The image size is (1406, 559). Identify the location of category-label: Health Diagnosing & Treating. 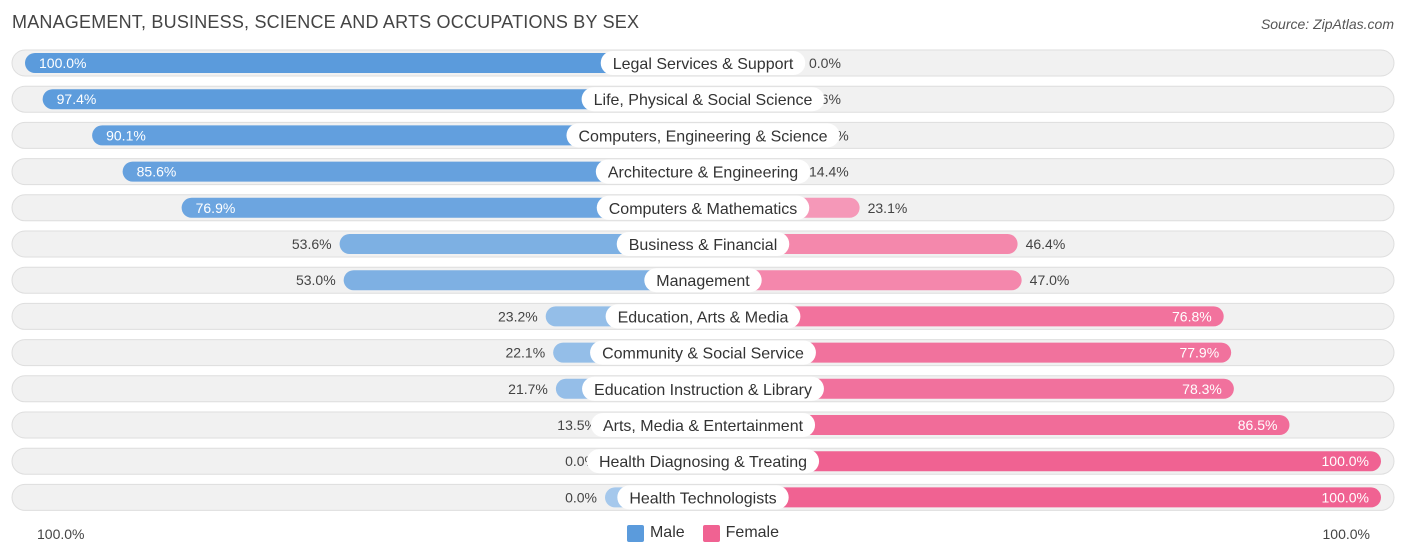
(703, 462).